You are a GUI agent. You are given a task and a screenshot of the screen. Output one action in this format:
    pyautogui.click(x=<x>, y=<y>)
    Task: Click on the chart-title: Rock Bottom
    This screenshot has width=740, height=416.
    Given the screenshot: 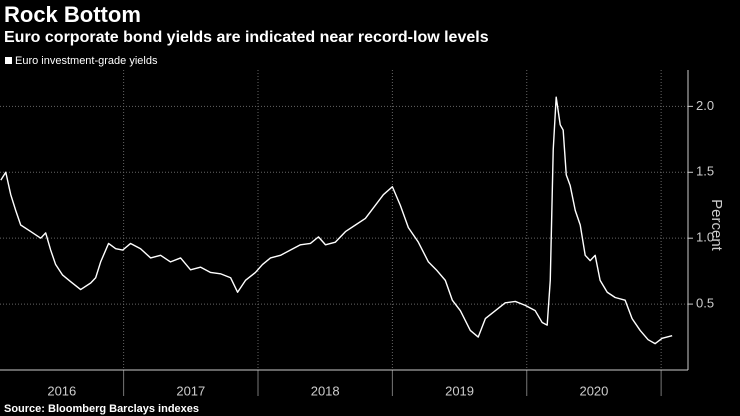 What is the action you would take?
    pyautogui.click(x=72, y=14)
    